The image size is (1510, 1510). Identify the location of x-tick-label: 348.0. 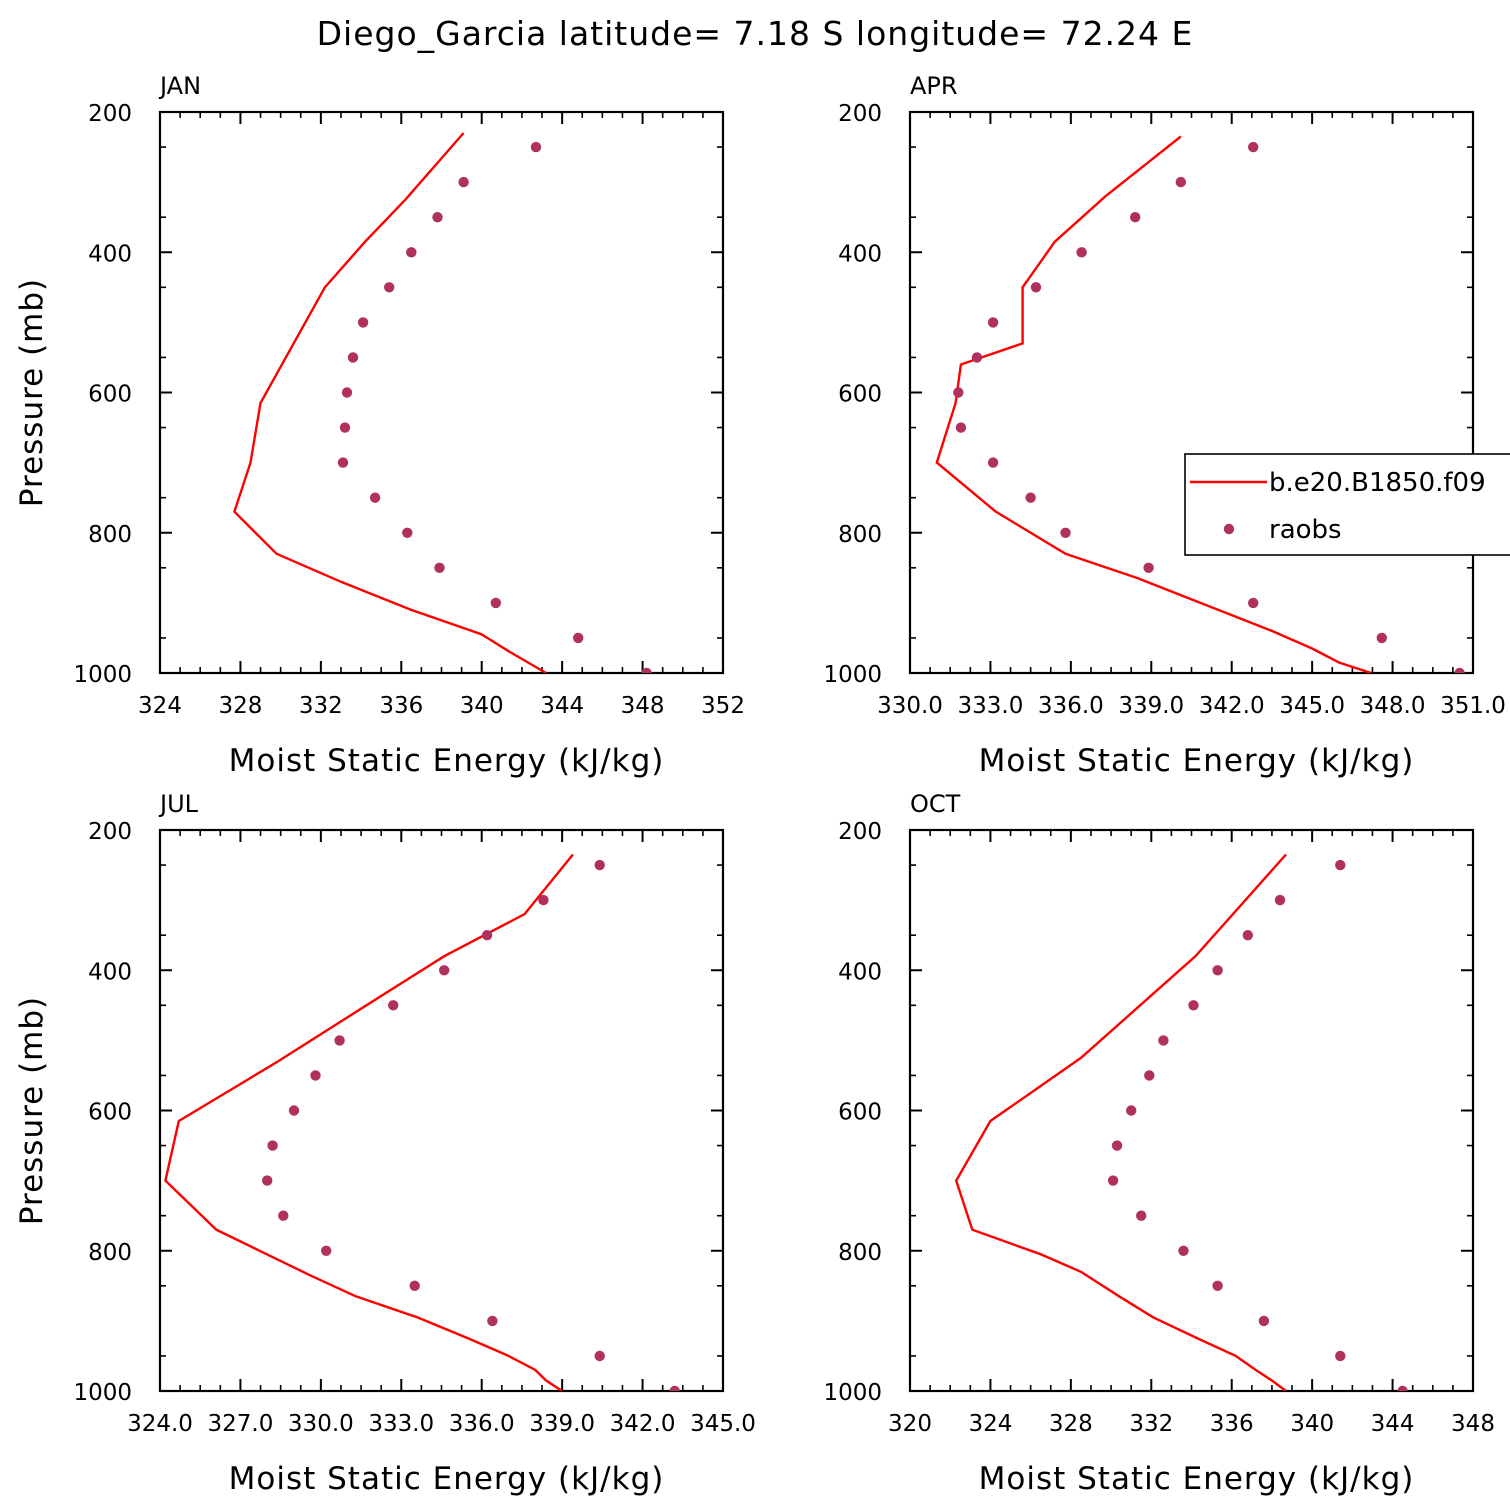
(1393, 706).